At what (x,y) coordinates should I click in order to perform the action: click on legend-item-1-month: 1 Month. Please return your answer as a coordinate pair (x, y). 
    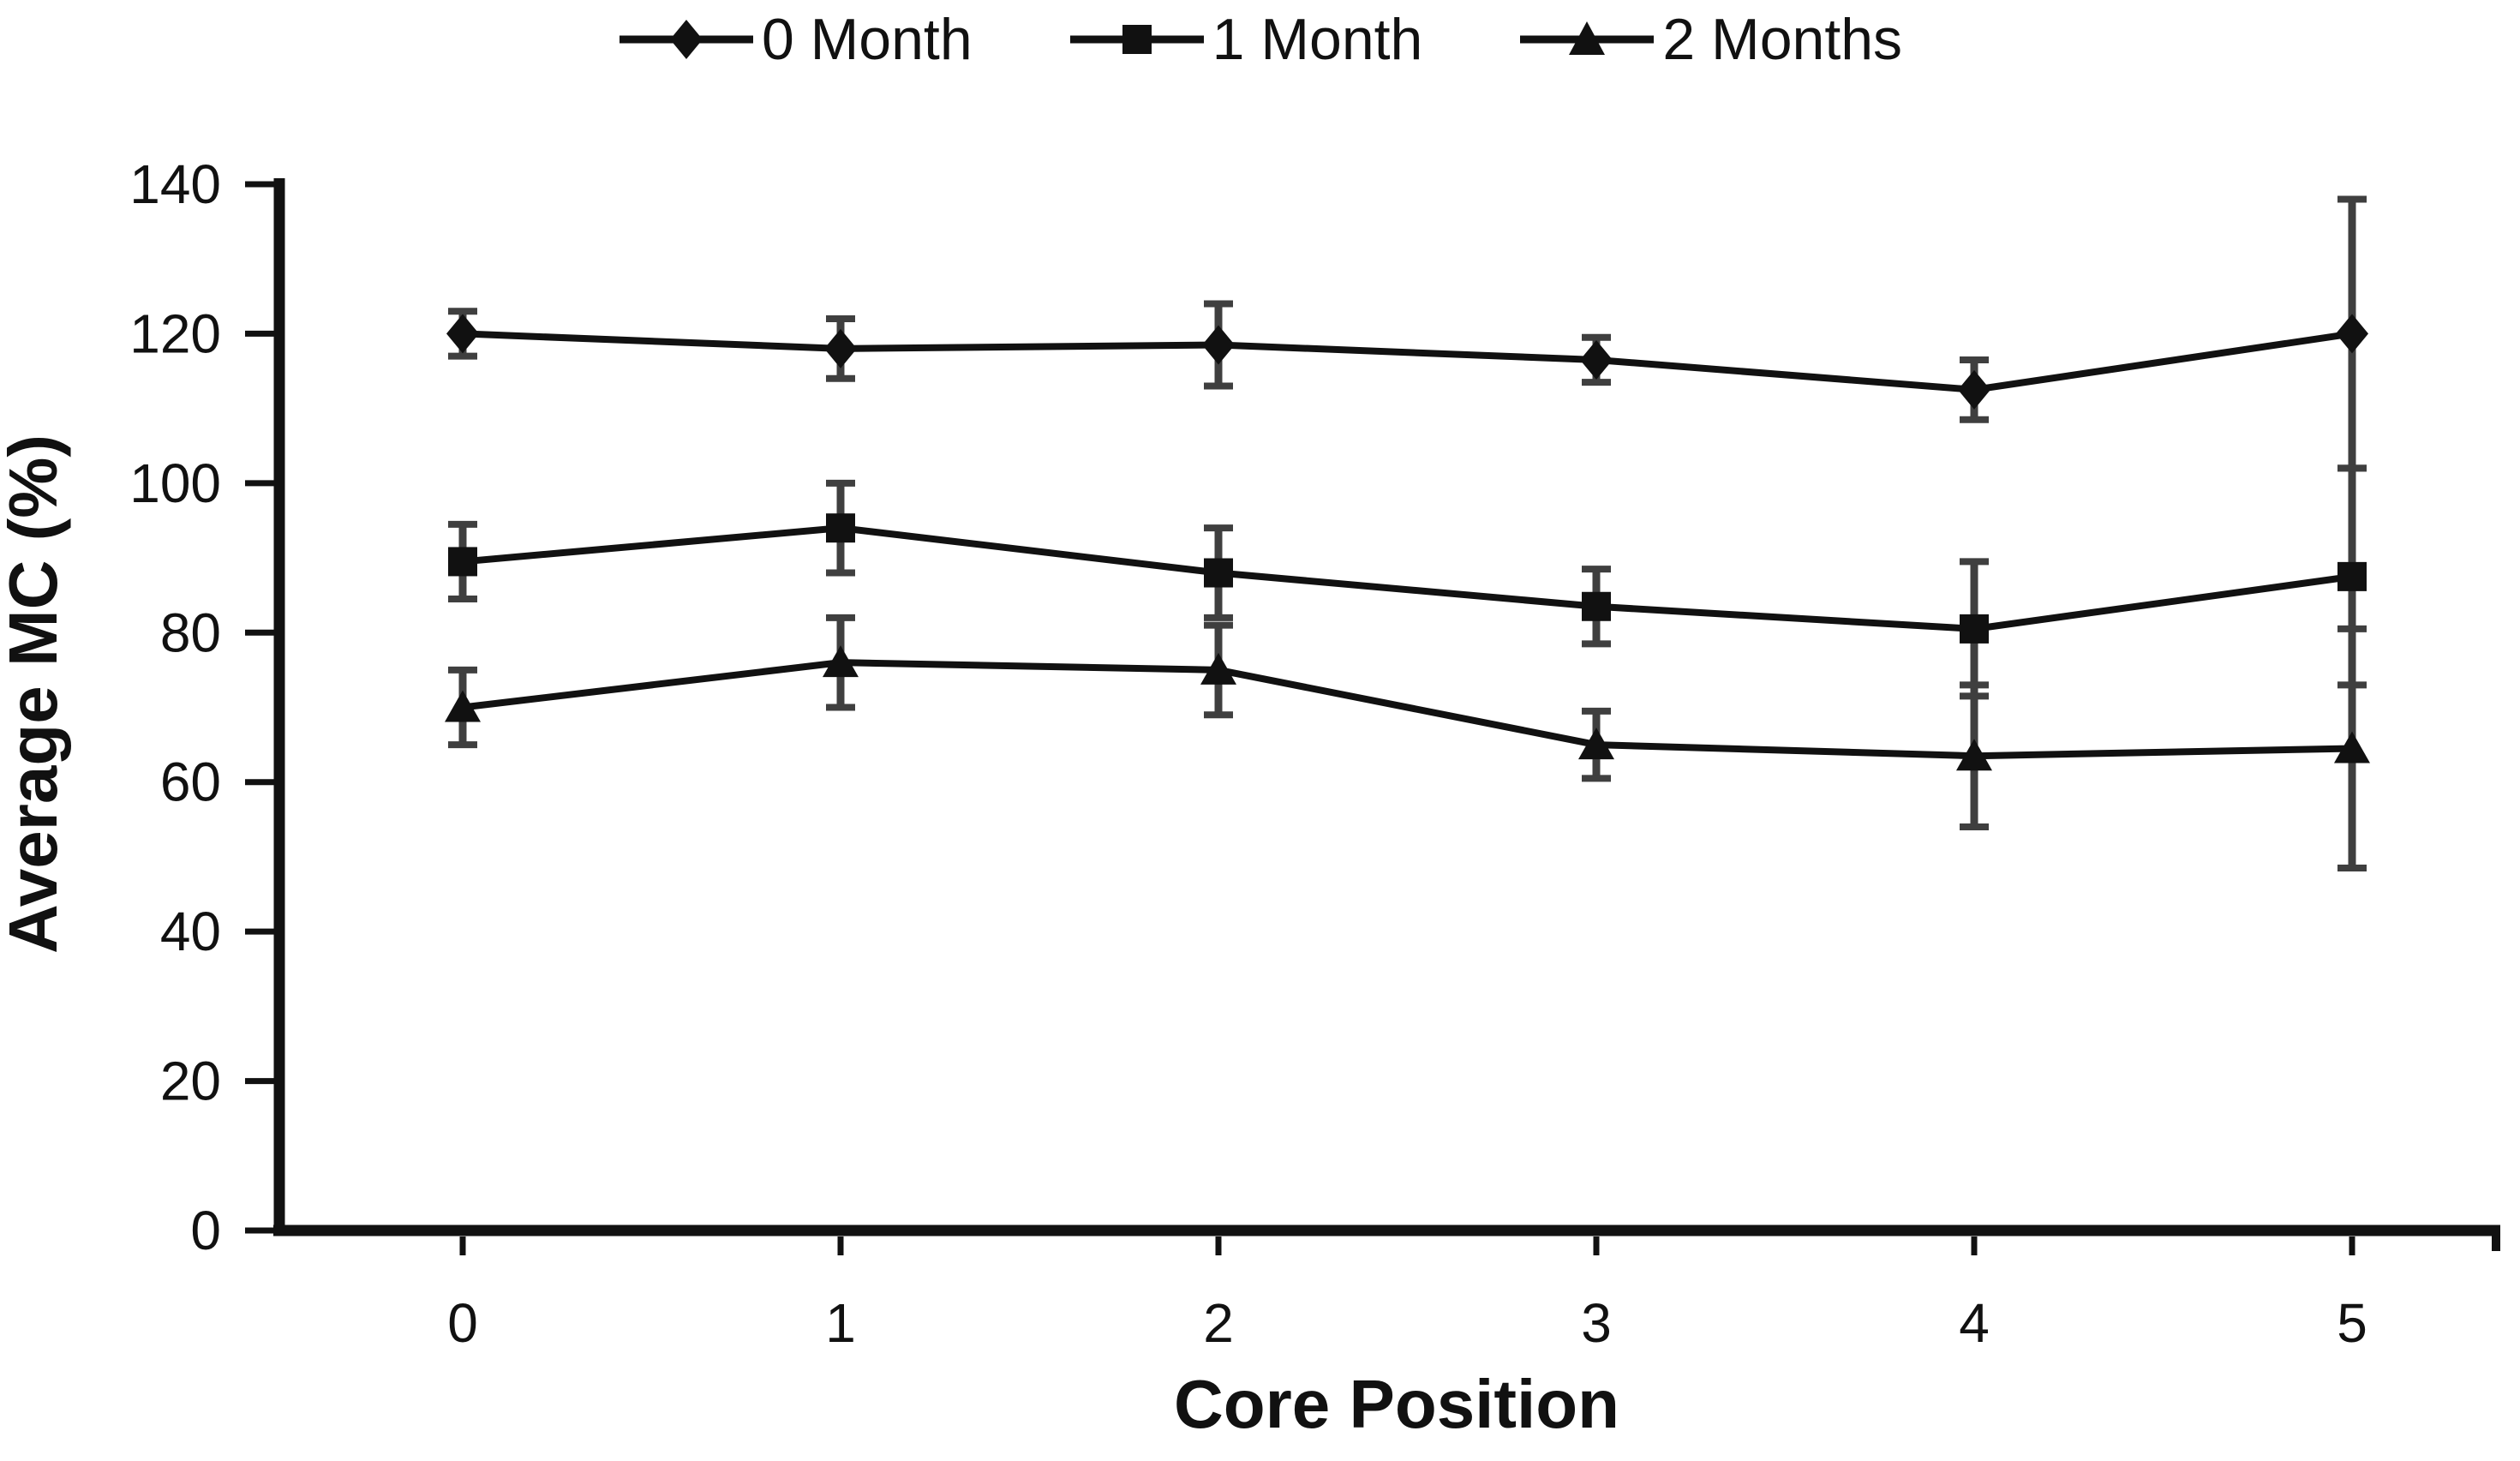
    Looking at the image, I should click on (1245, 39).